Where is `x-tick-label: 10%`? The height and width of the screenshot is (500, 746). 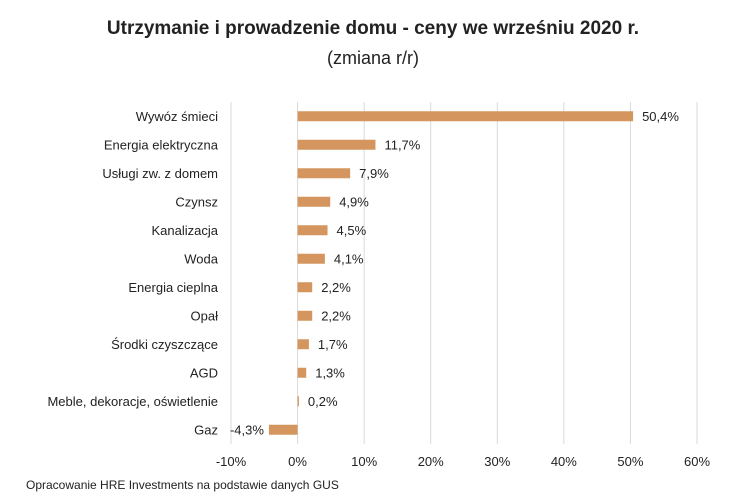 x-tick-label: 10% is located at coordinates (364, 461).